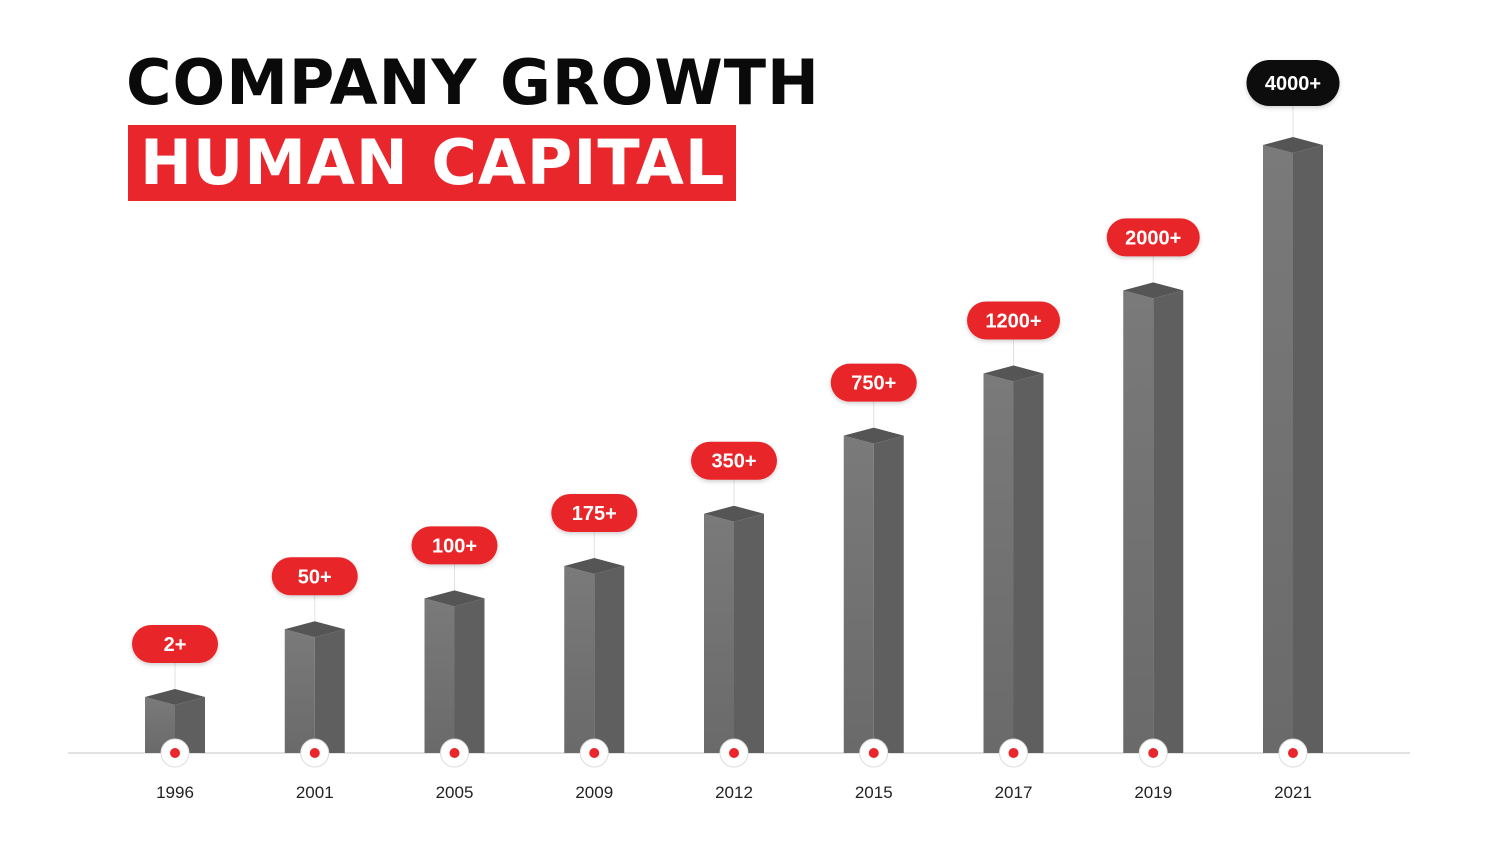  What do you see at coordinates (1293, 792) in the screenshot?
I see `x-tick-label: 2021` at bounding box center [1293, 792].